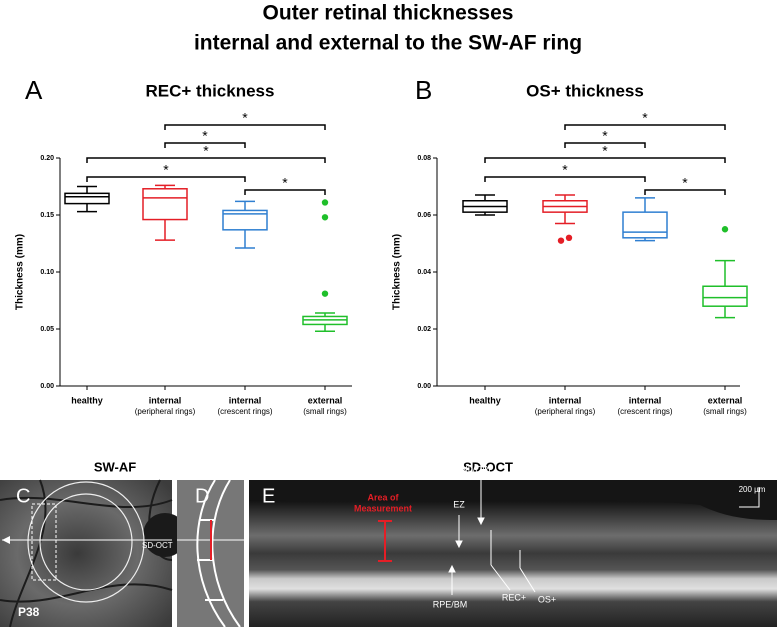 This screenshot has width=777, height=627. Describe the element at coordinates (388, 13) in the screenshot. I see `title: Outer retinal thicknesses` at that location.